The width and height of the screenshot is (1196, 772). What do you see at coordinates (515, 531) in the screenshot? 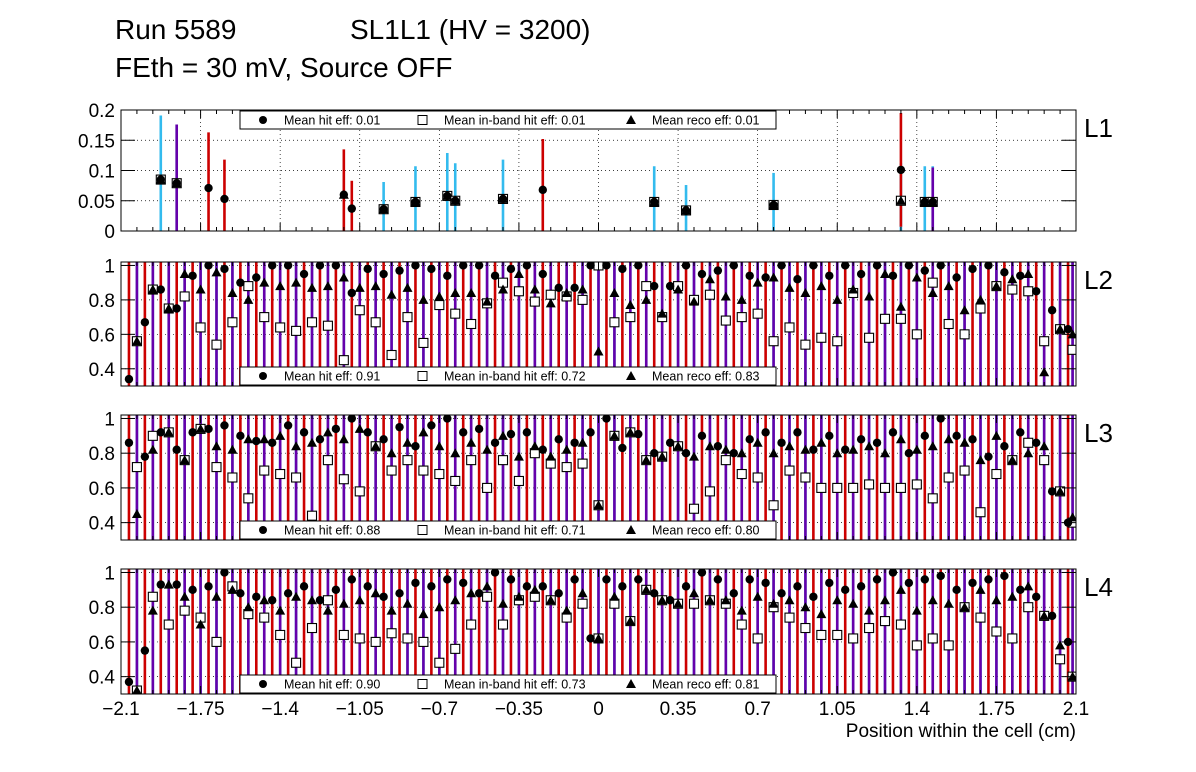
I see `legend-inband-label: Mean in-band hit eff: 0.71` at bounding box center [515, 531].